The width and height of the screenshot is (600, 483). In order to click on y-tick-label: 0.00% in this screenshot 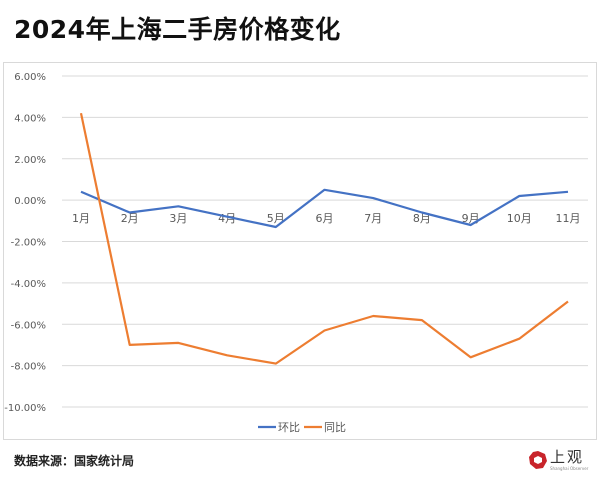, I will do `click(30, 201)`.